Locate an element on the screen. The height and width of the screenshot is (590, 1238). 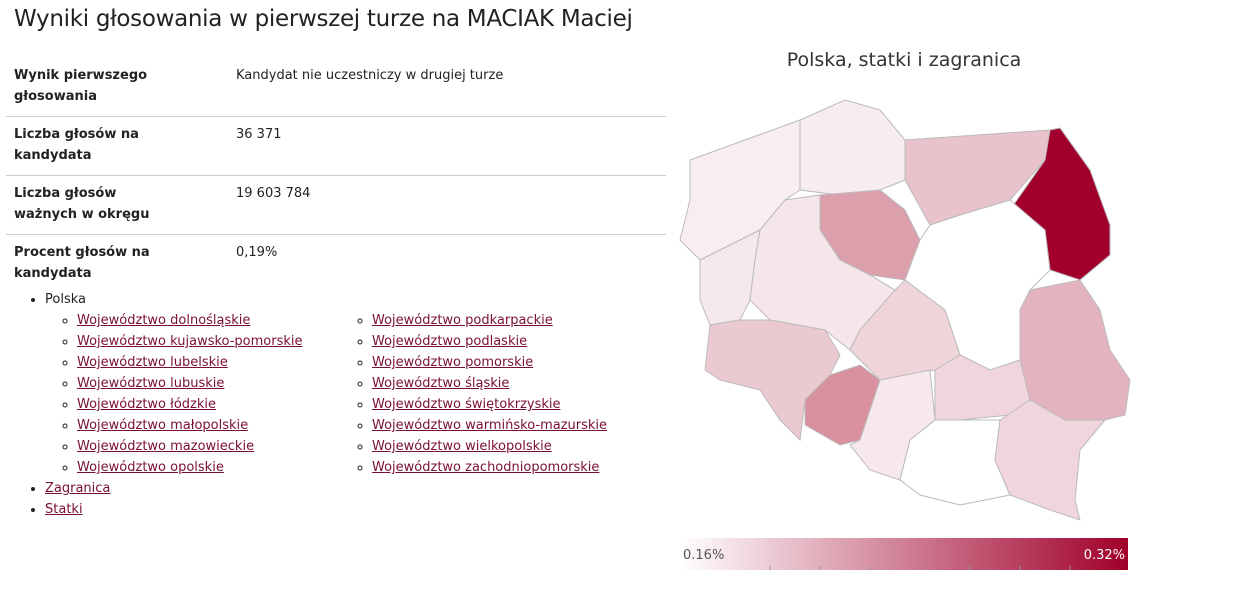
row-label-cell: Procent głosów na kandydata is located at coordinates (117, 263).